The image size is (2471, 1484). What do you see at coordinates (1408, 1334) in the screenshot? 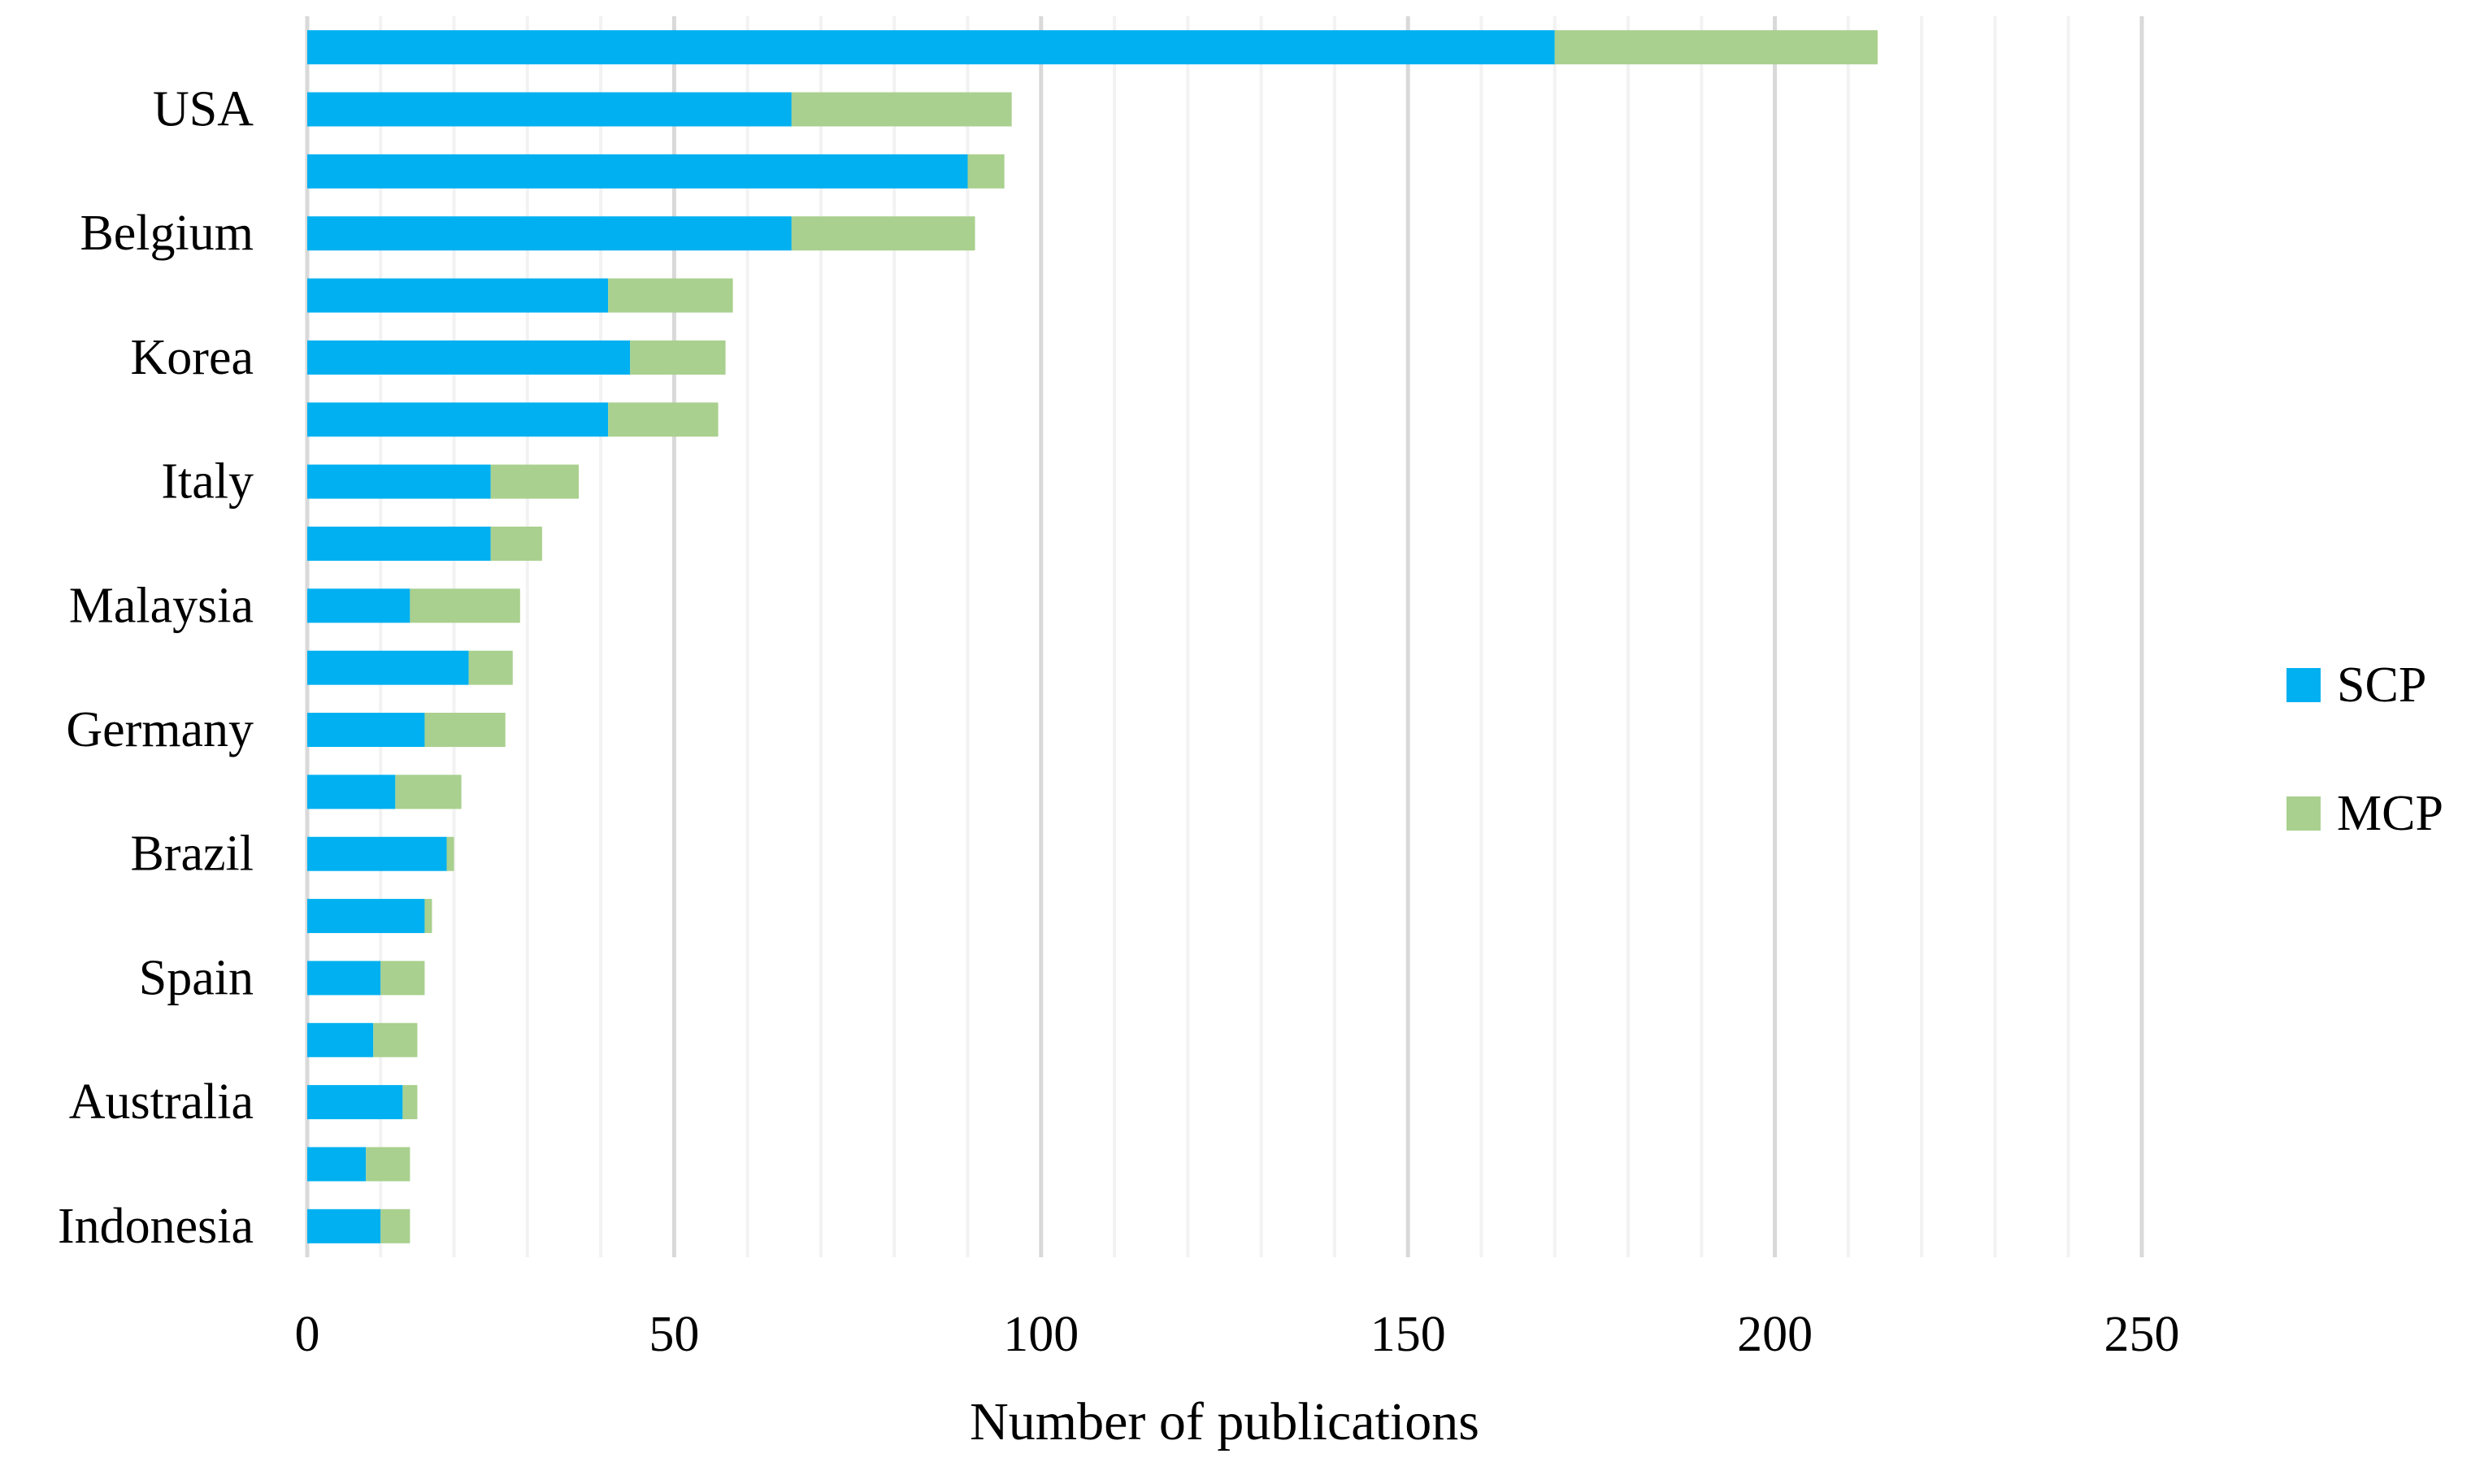
I see `x-tick-label: 150` at bounding box center [1408, 1334].